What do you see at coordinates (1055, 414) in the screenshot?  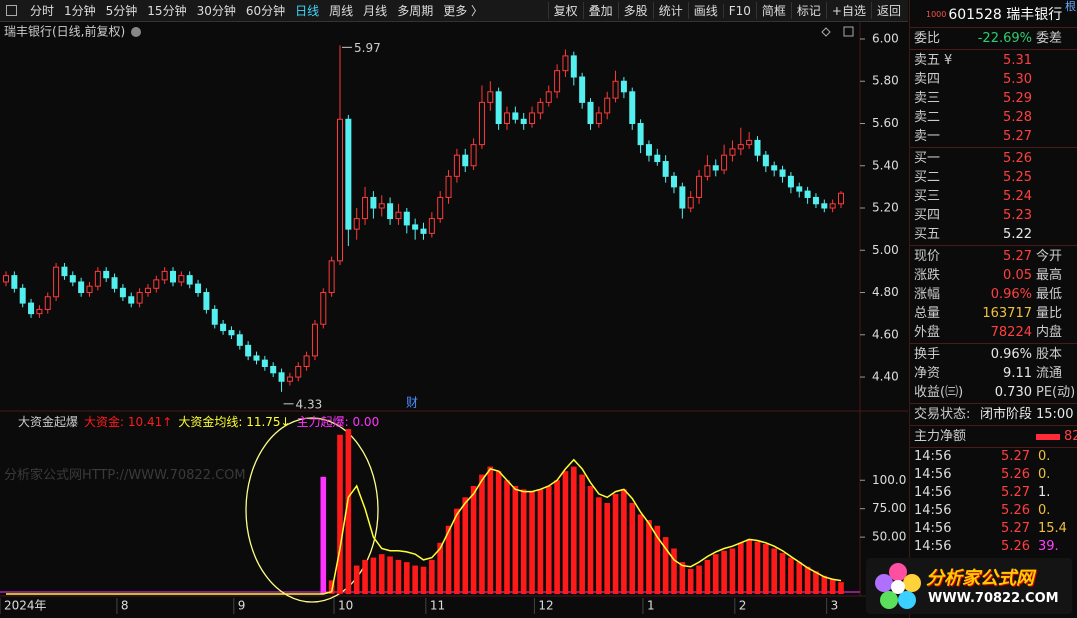 I see `status-time: 15:00` at bounding box center [1055, 414].